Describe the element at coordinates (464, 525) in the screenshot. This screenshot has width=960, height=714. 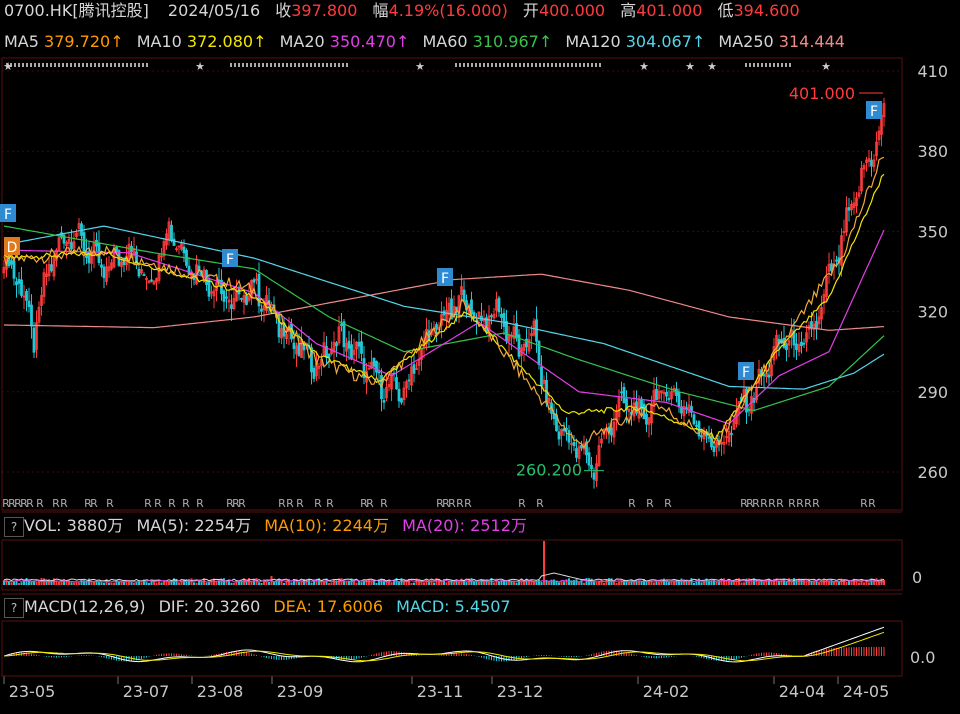
I see `volume-ma20: MA(20): 2512万` at that location.